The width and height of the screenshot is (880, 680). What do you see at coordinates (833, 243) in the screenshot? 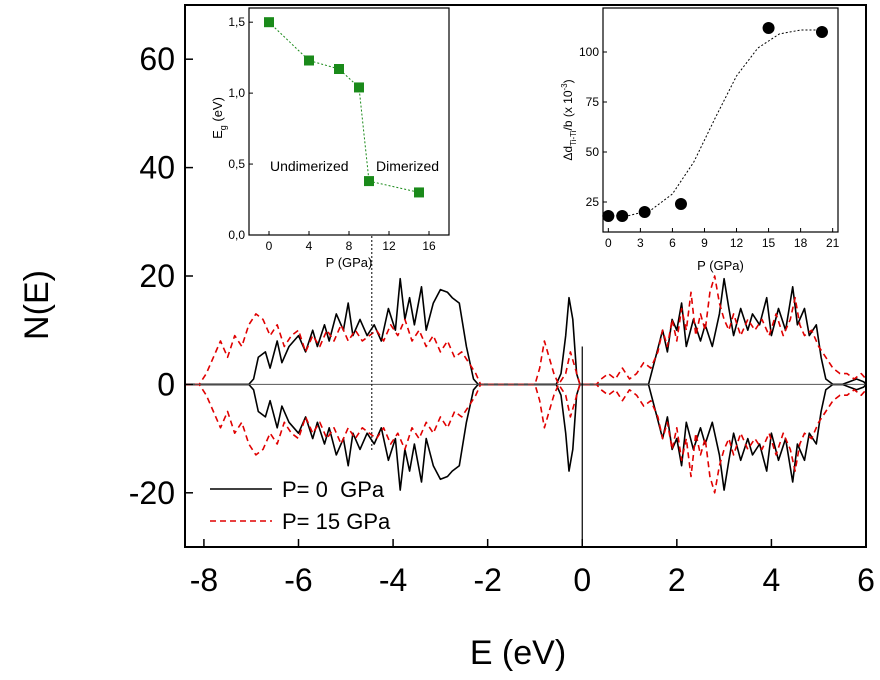
I see `distance-x-tick-label: 21` at bounding box center [833, 243].